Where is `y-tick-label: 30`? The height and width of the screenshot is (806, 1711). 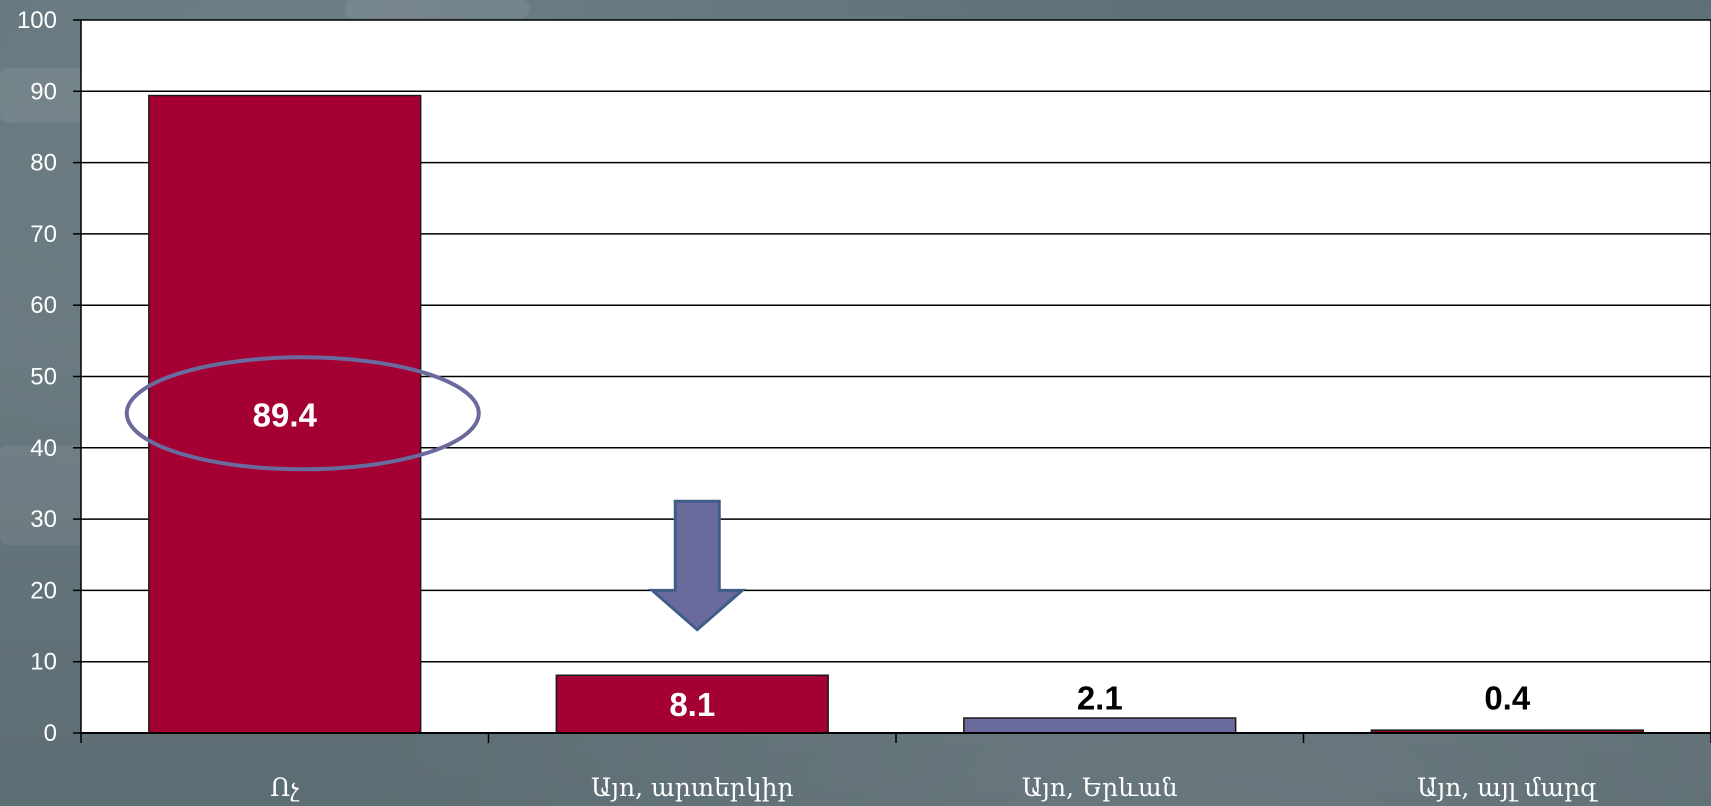 y-tick-label: 30 is located at coordinates (43, 519).